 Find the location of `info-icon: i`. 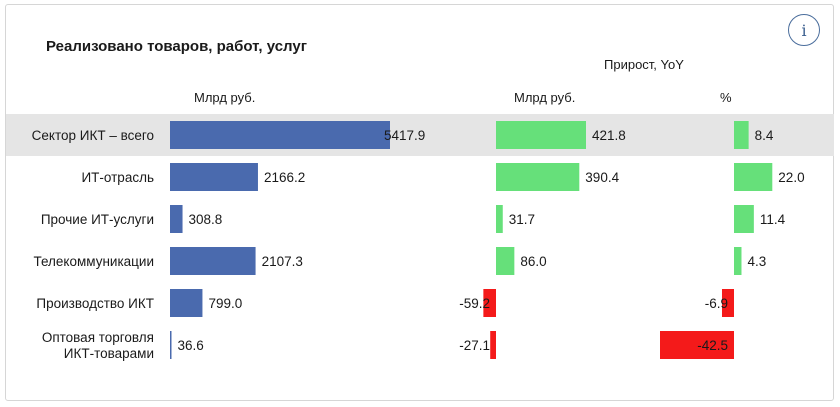

info-icon: i is located at coordinates (804, 30).